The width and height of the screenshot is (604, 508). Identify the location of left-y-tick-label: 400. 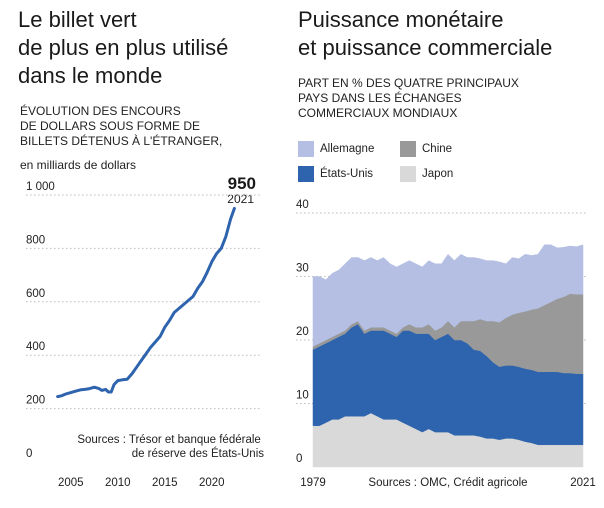
(35, 347).